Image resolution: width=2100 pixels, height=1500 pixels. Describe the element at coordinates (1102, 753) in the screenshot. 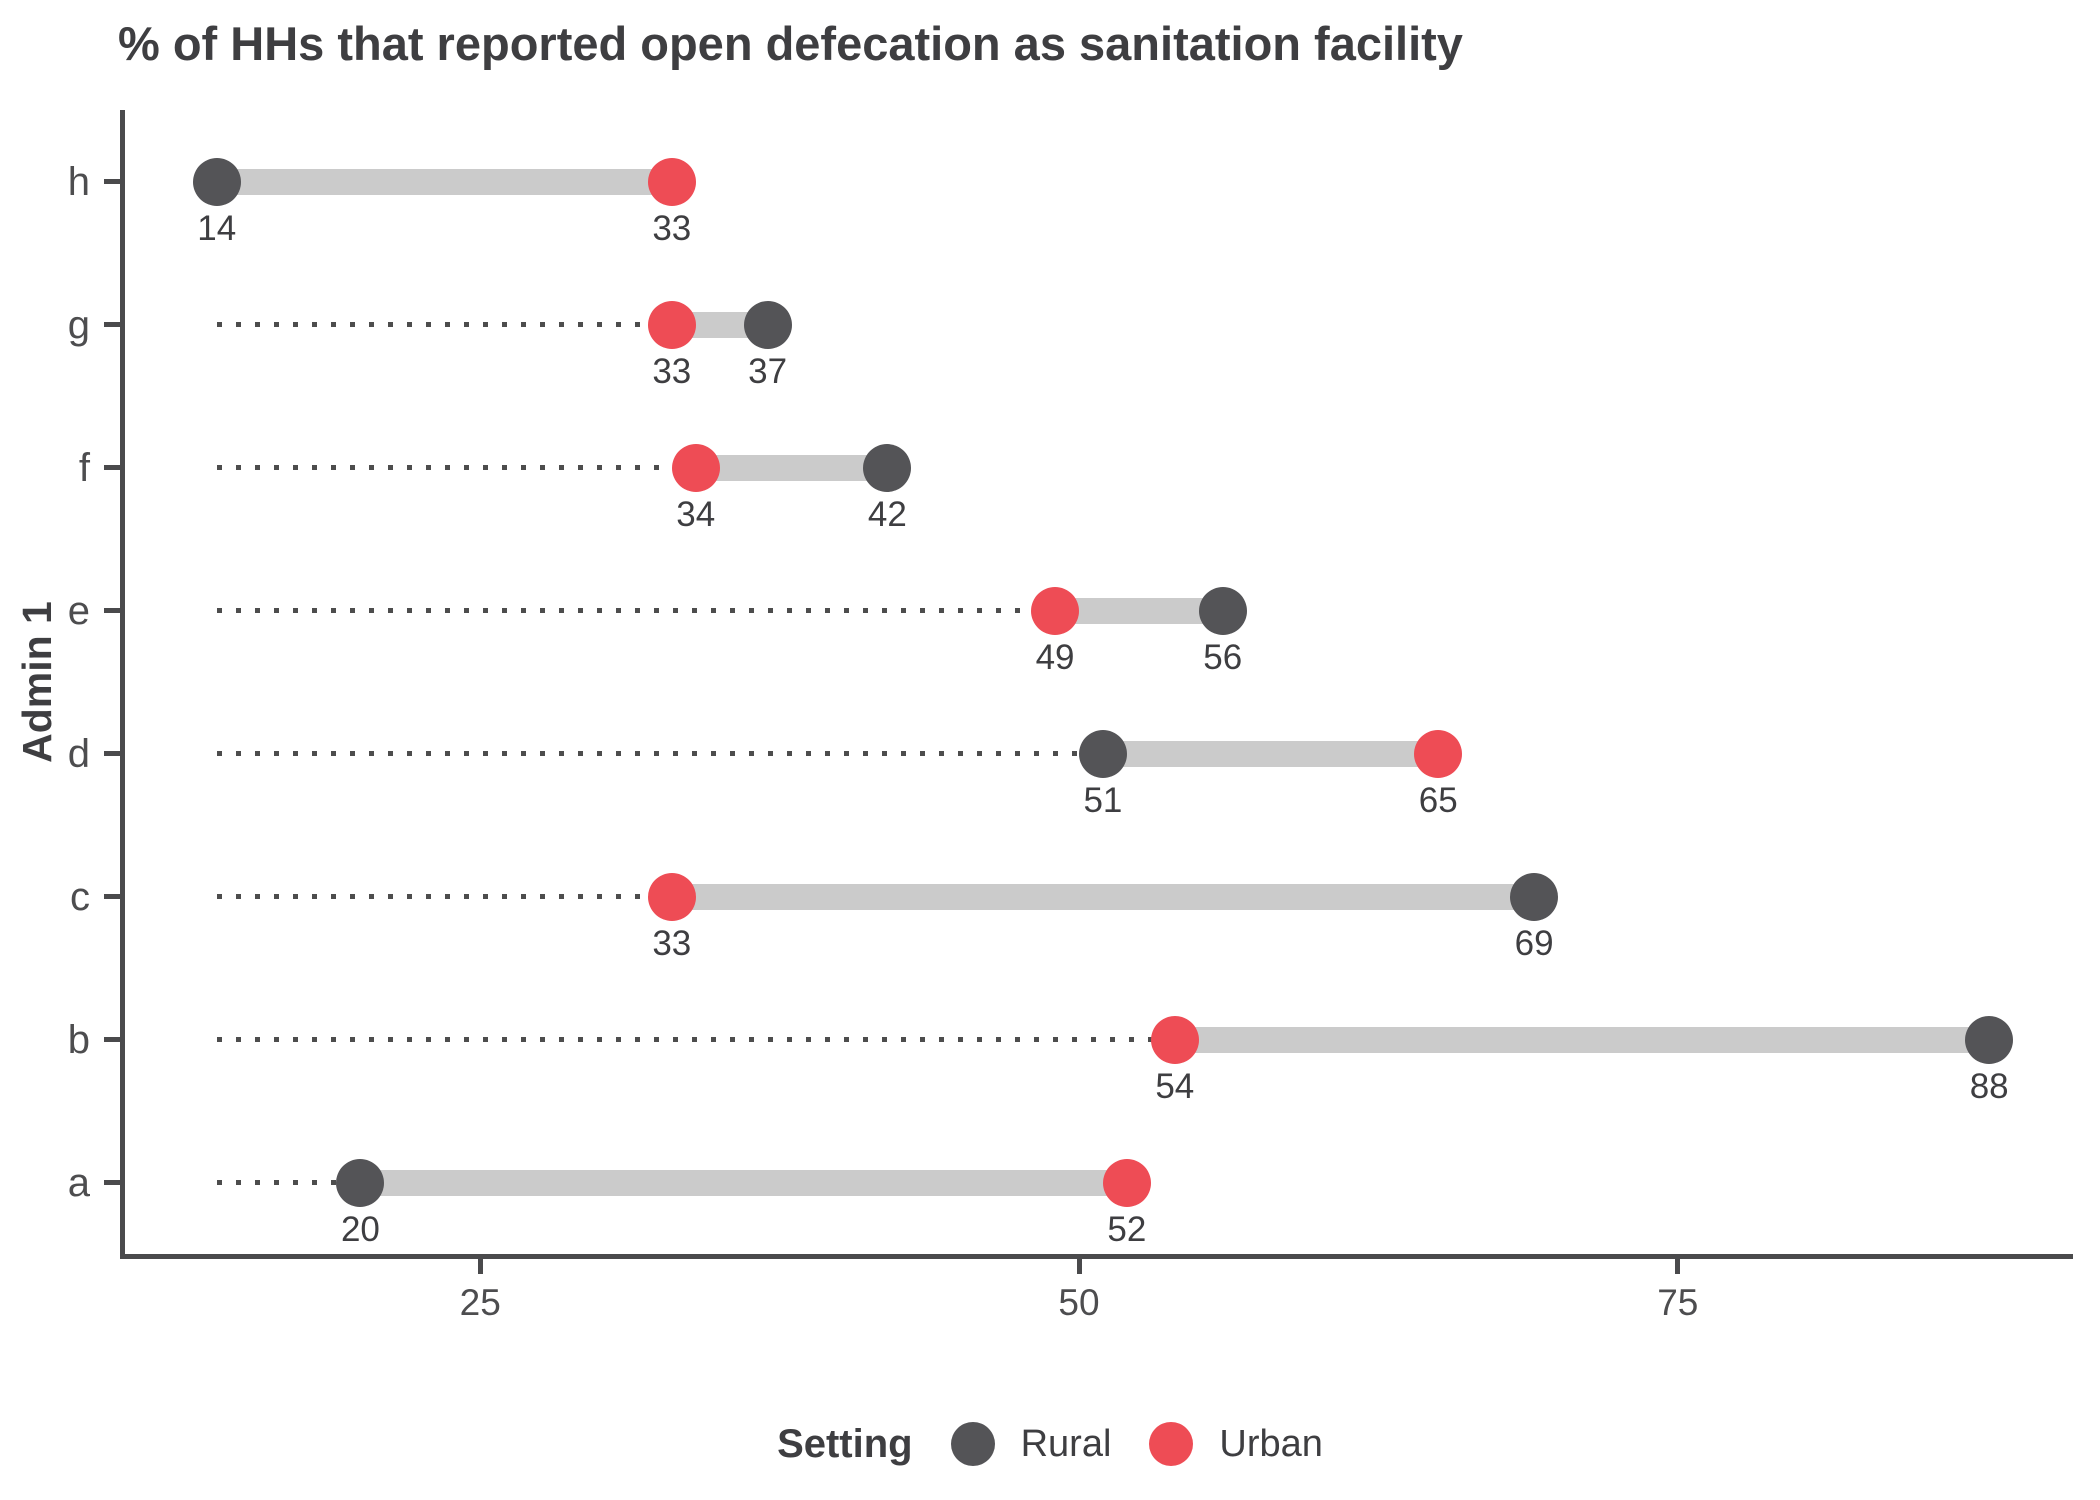

I see `rural-dot-d` at that location.